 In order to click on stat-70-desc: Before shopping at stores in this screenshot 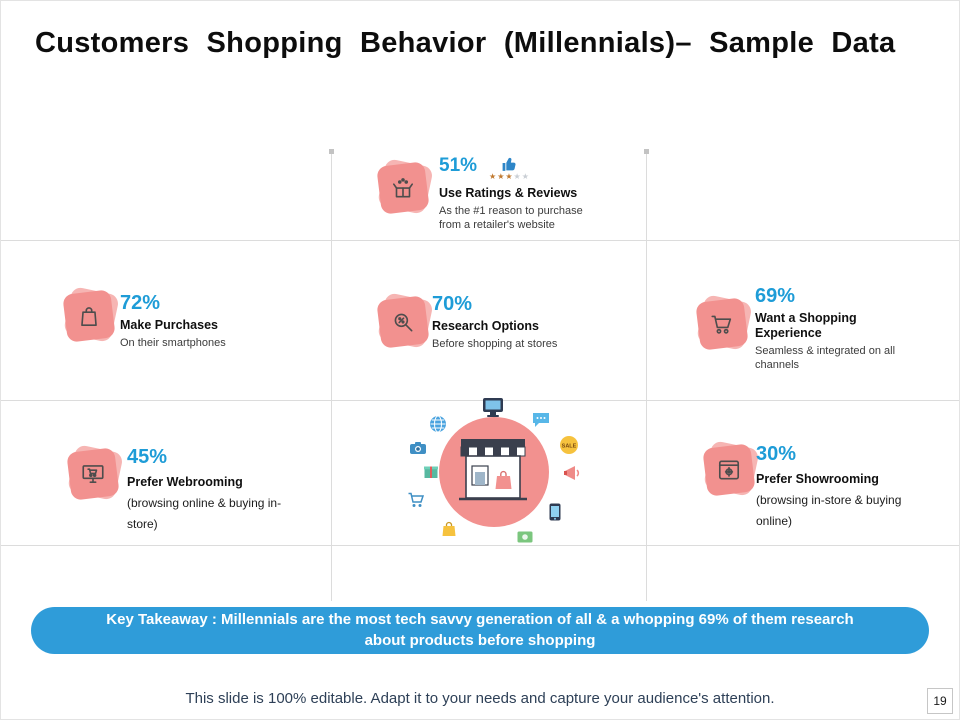, I will do `click(495, 344)`.